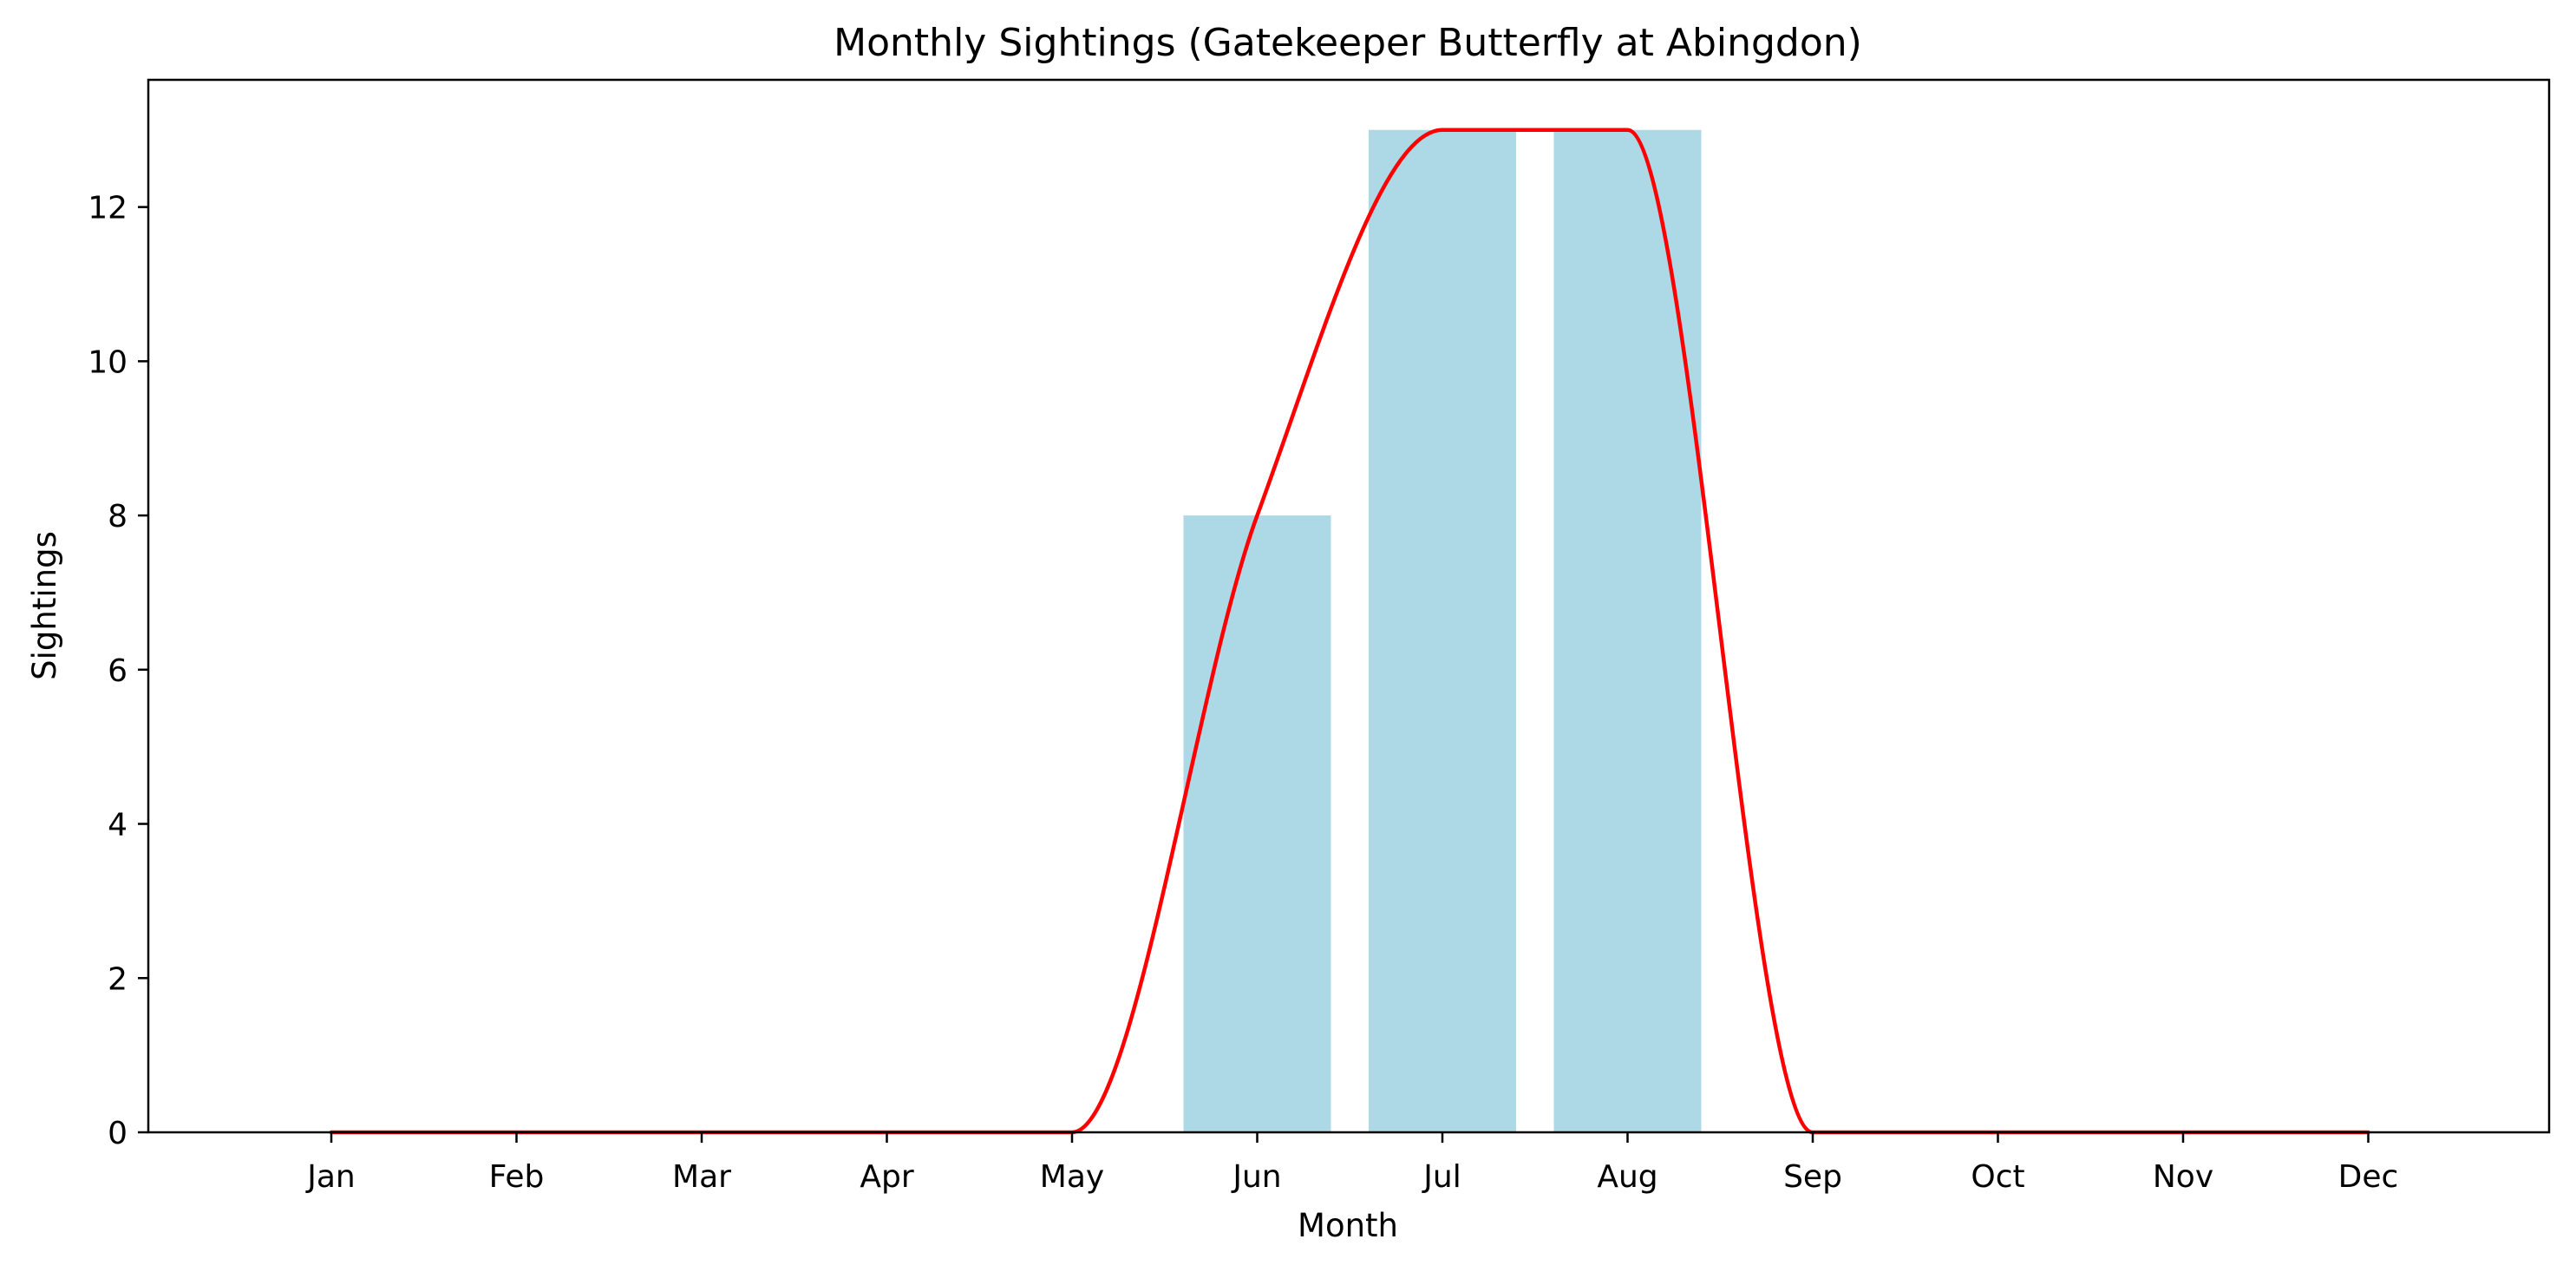 This screenshot has height=1272, width=2576. I want to click on x-tick-label-sep: Sep, so click(1812, 1177).